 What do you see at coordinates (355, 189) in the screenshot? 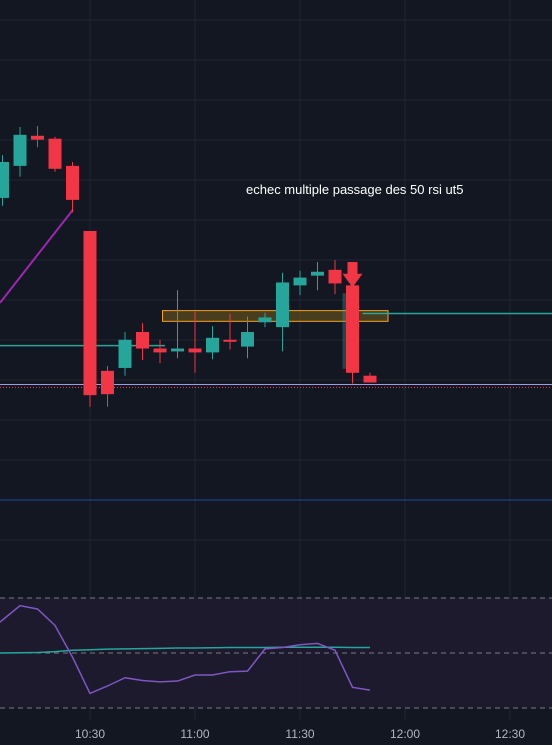
I see `annotation-text: echec multiple passage des 50 rsi ut5` at bounding box center [355, 189].